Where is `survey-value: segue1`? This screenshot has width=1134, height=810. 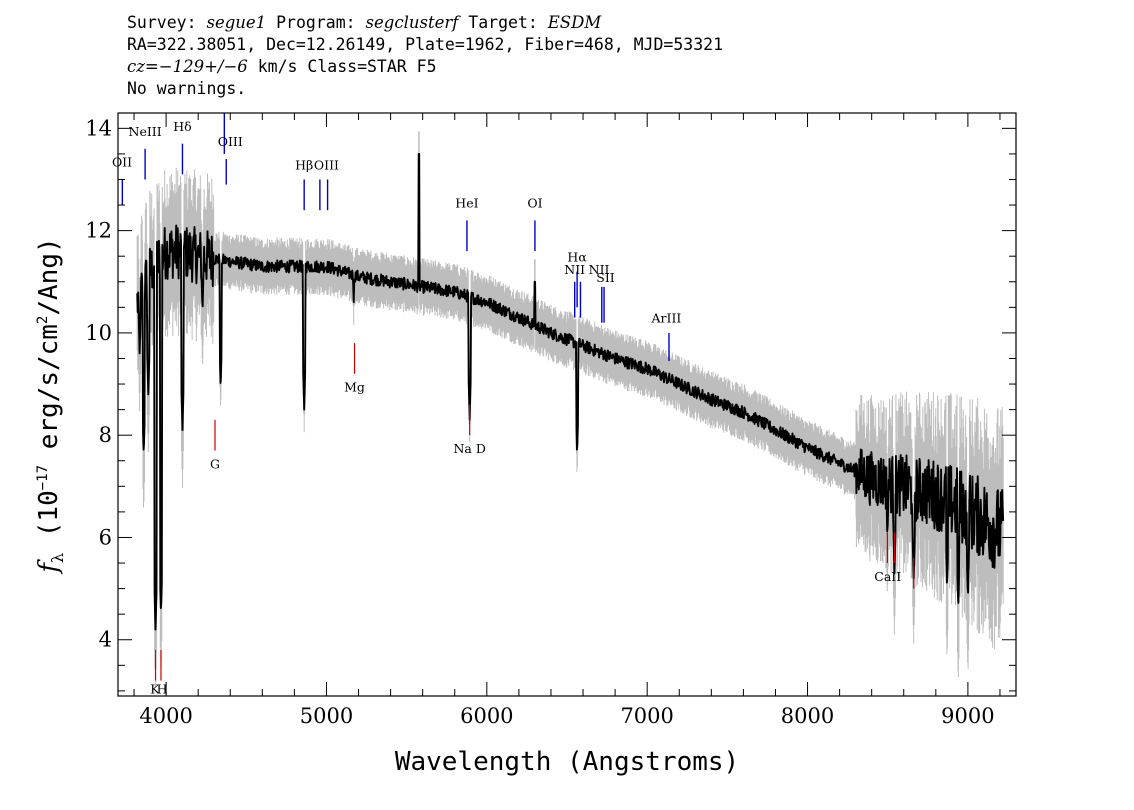
survey-value: segue1 is located at coordinates (236, 22).